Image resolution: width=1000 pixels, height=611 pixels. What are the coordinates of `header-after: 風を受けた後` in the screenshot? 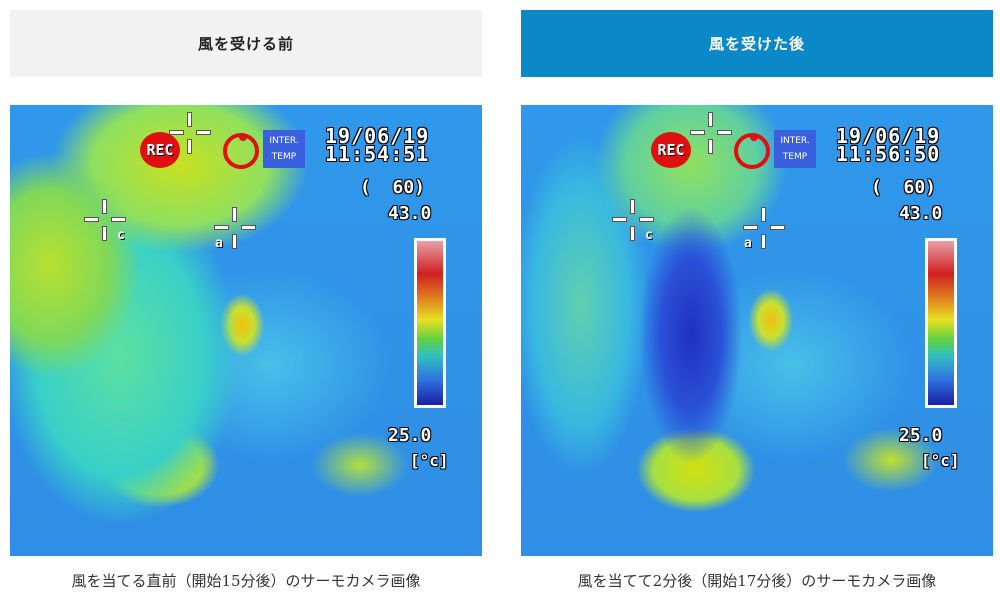 It's located at (757, 43).